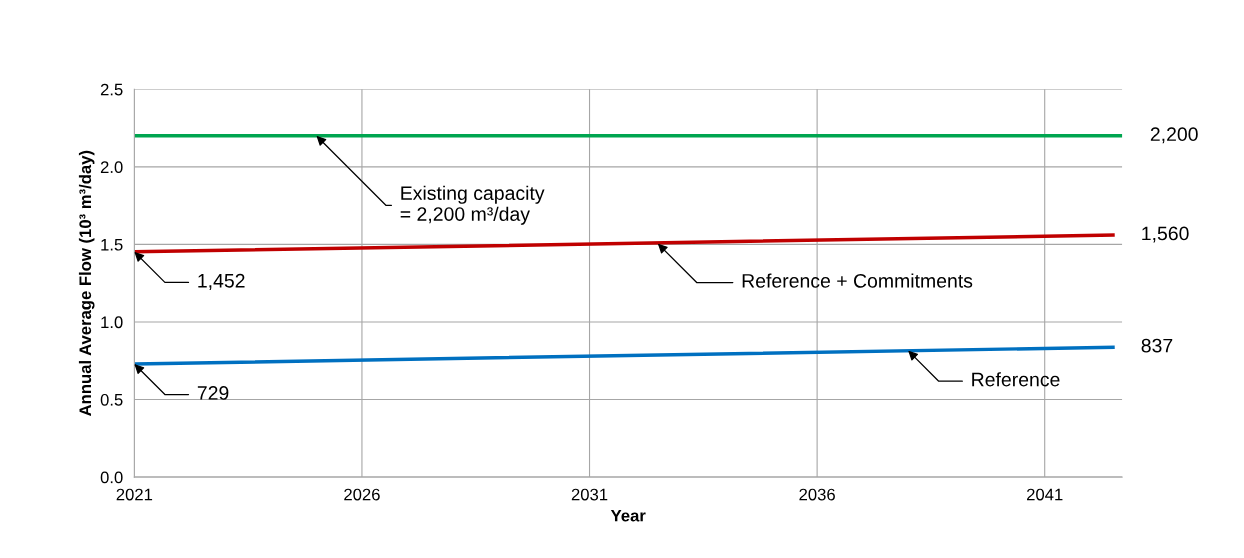  What do you see at coordinates (86, 283) in the screenshot?
I see `y-axis-title: Annual Average Flow (10³ m³/day)` at bounding box center [86, 283].